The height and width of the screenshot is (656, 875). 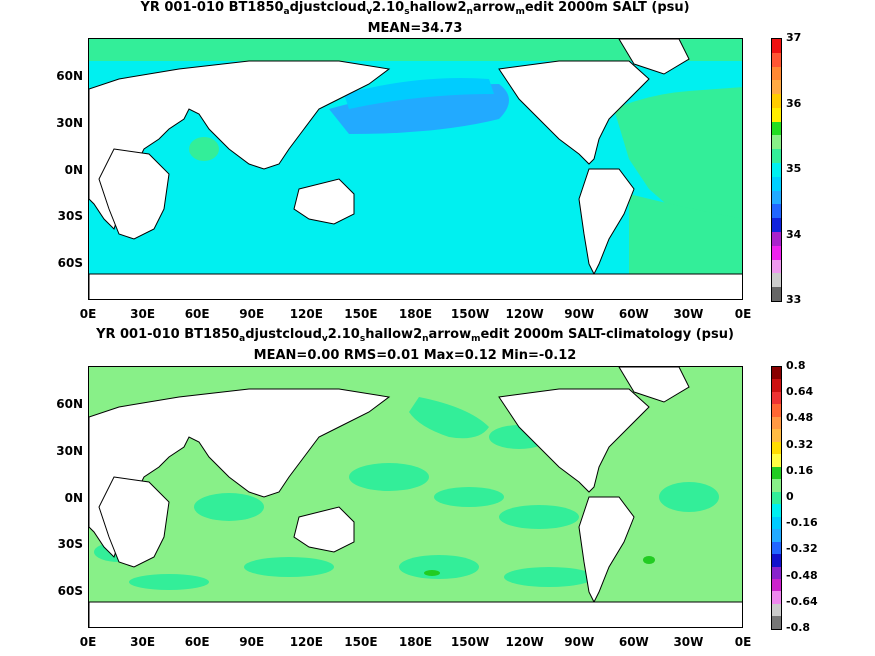 What do you see at coordinates (633, 314) in the screenshot?
I see `x-tick-label: 60W` at bounding box center [633, 314].